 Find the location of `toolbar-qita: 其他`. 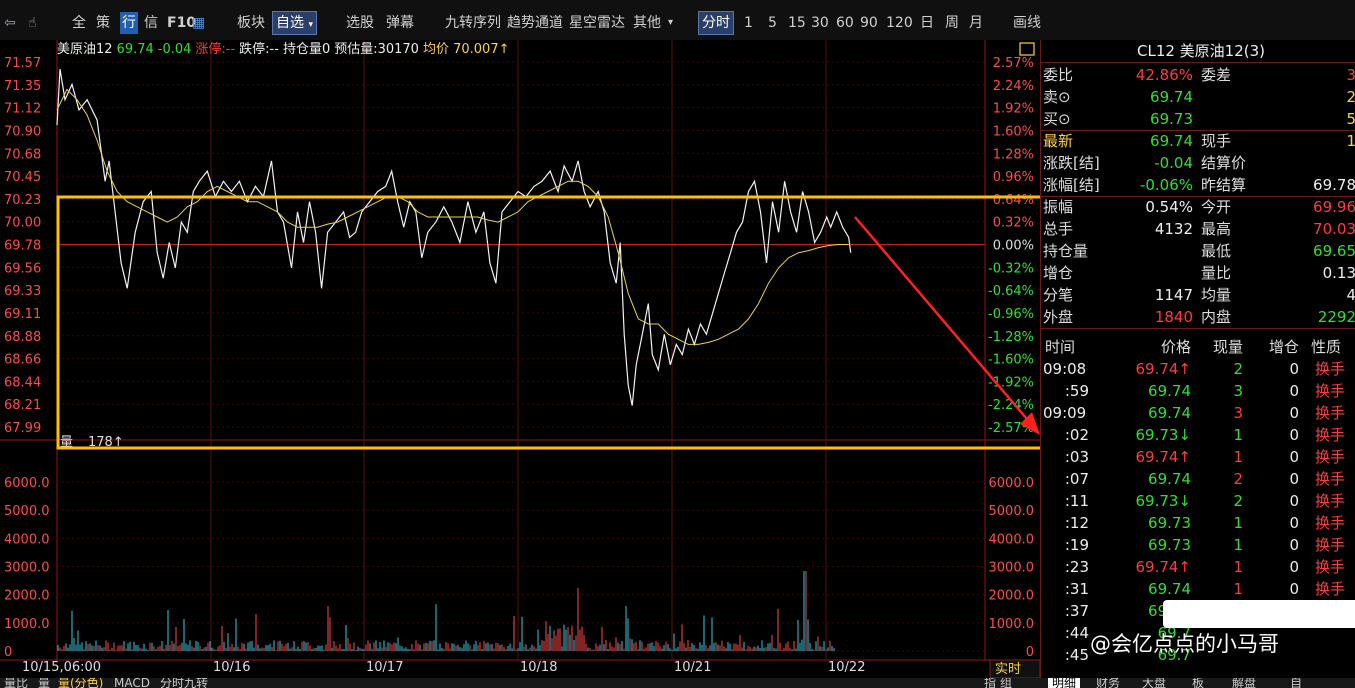

toolbar-qita: 其他 is located at coordinates (647, 23).